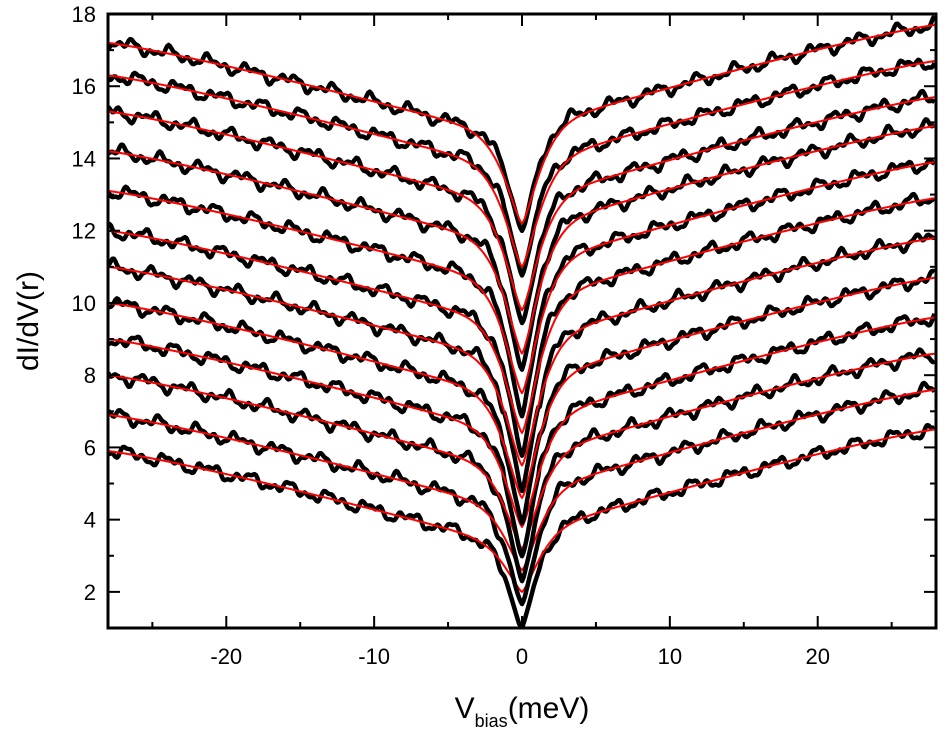 This screenshot has height=732, width=944. Describe the element at coordinates (28, 321) in the screenshot. I see `y-axis-title: dI/dV(r)` at that location.